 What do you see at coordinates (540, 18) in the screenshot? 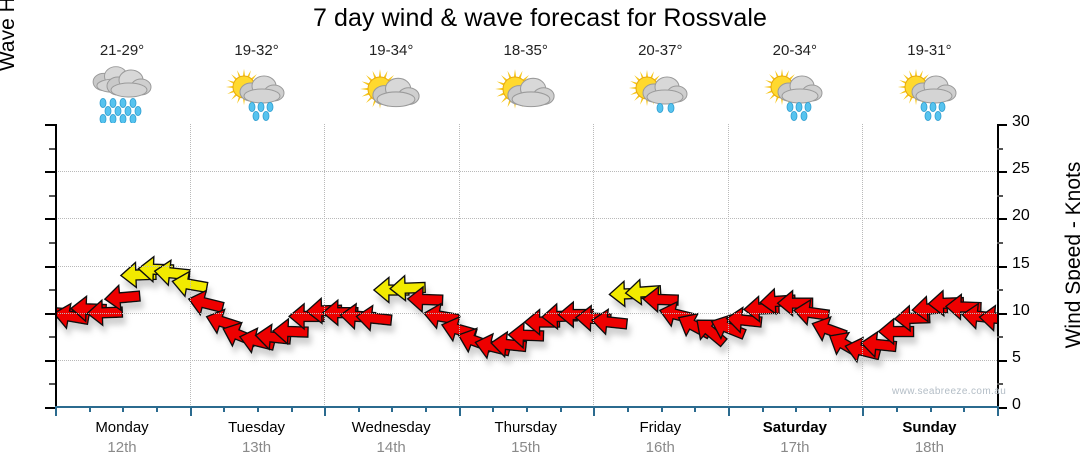
I see `page-title: 7 day wind & wave forecast for Rossvale` at bounding box center [540, 18].